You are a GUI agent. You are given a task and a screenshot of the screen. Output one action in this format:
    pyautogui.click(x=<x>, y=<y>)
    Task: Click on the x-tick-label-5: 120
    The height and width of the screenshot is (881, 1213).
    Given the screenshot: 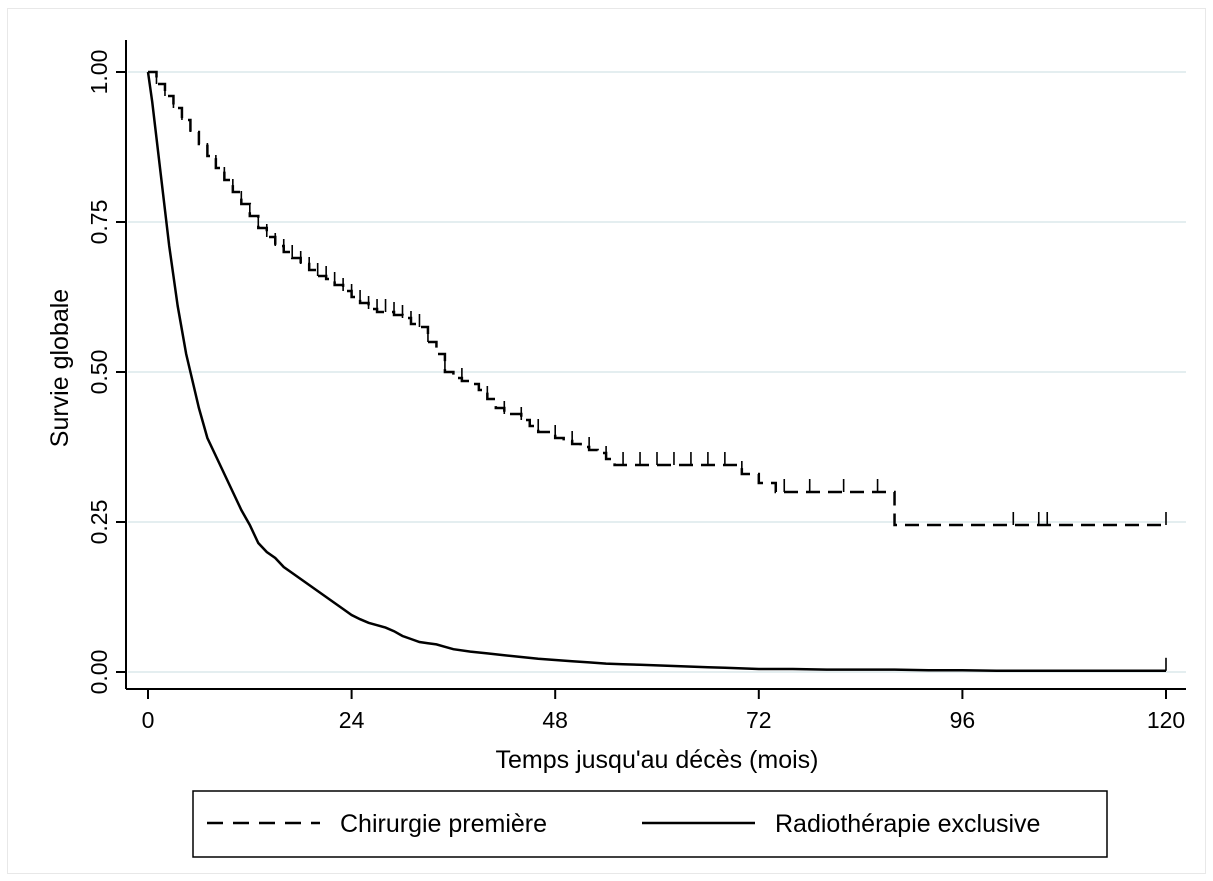 What is the action you would take?
    pyautogui.click(x=1166, y=720)
    